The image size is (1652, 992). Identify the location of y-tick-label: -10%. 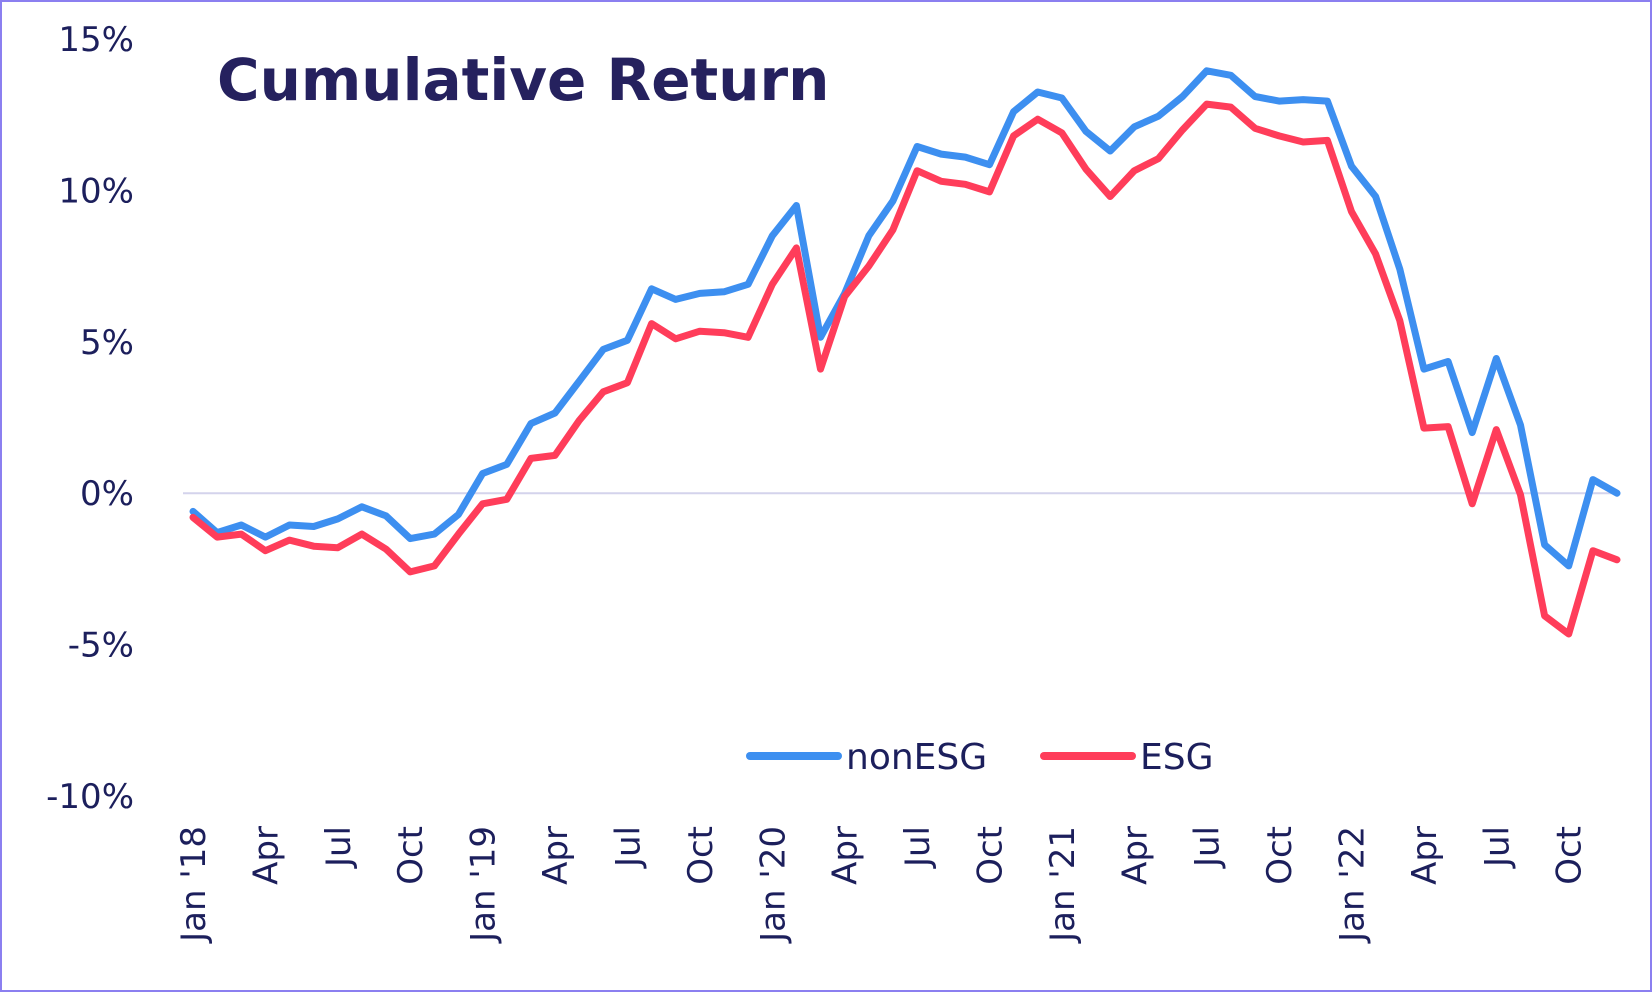
(90, 797).